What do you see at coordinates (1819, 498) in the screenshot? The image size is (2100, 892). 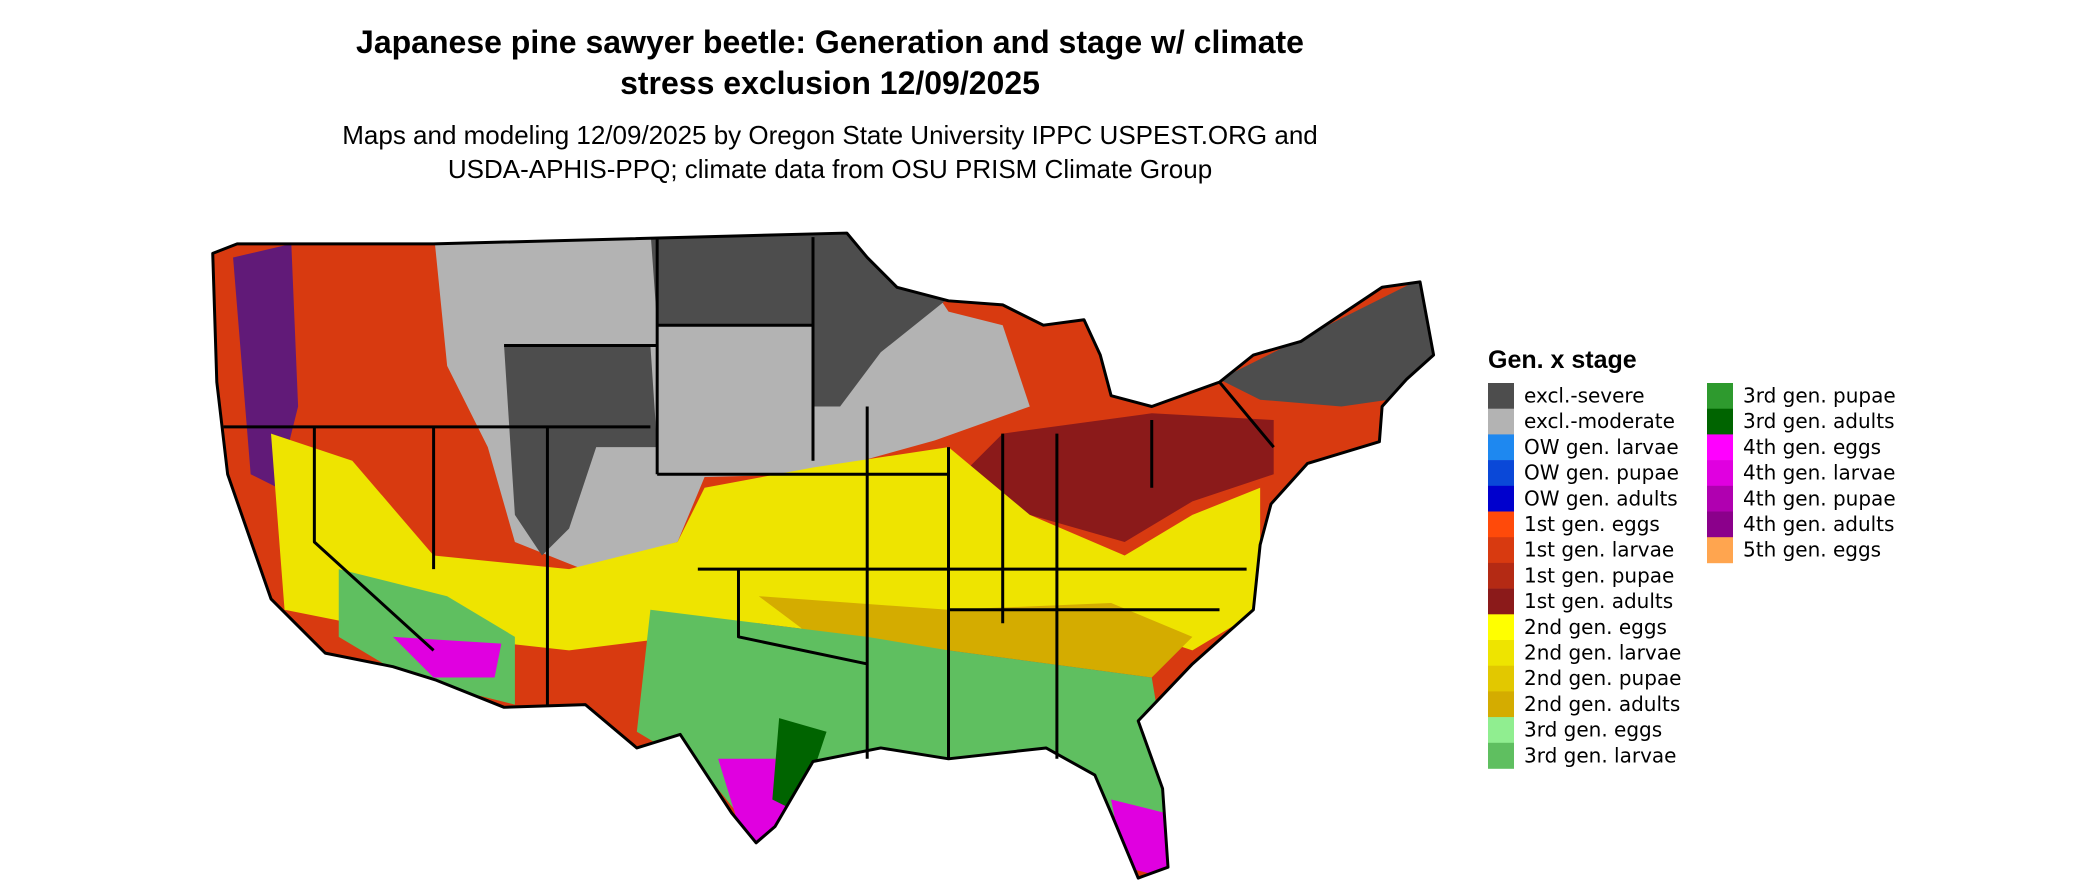 I see `legend-label: 4th gen. pupae` at bounding box center [1819, 498].